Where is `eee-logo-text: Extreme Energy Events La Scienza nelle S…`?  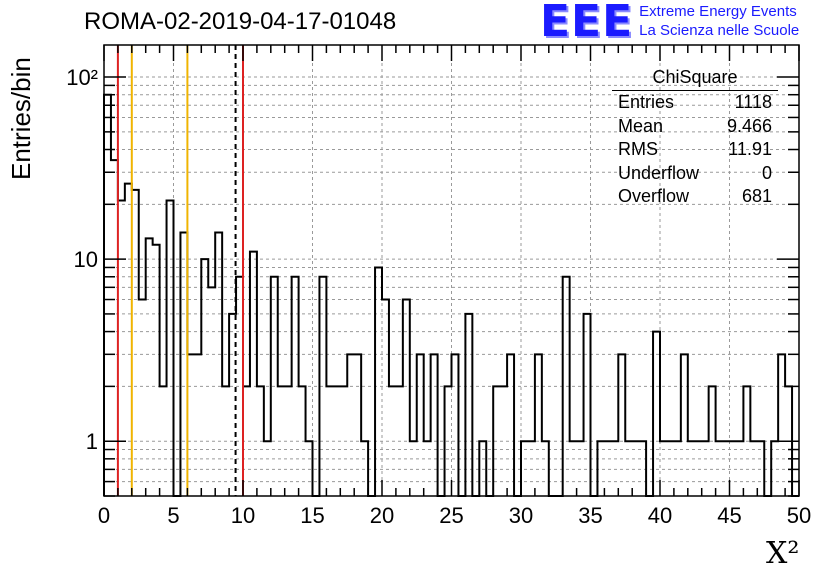
eee-logo-text: Extreme Energy Events La Scienza nelle S… is located at coordinates (719, 21).